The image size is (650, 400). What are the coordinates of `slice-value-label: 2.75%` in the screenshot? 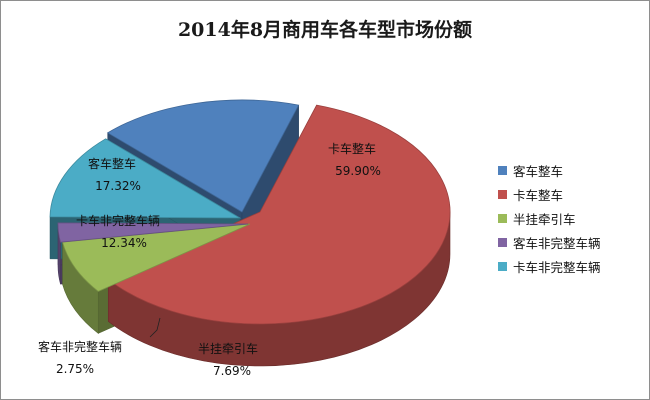 It's located at (75, 369).